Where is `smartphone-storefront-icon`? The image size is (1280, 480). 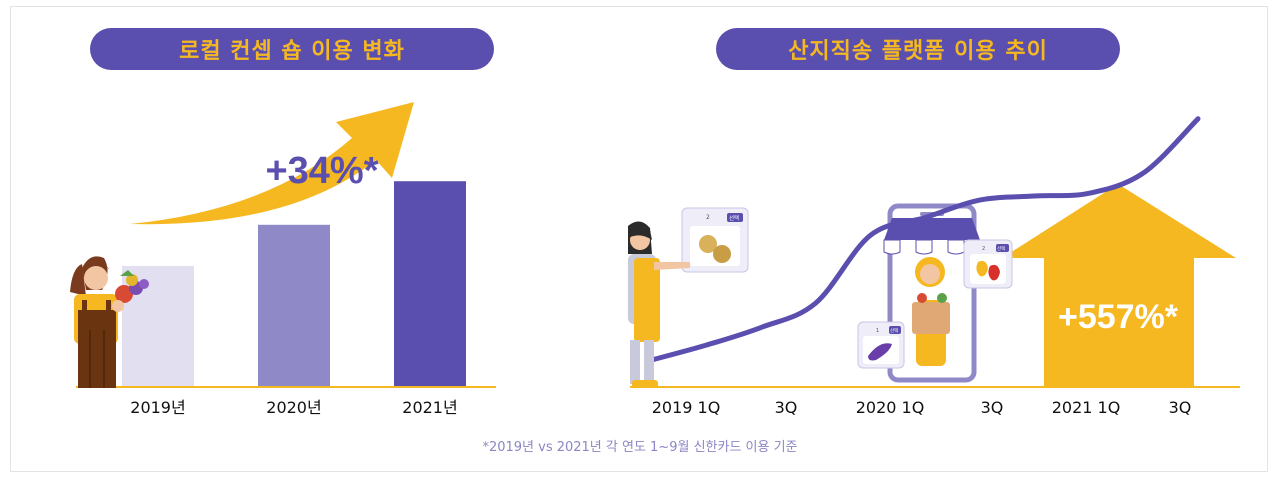
smartphone-storefront-icon is located at coordinates (931, 293).